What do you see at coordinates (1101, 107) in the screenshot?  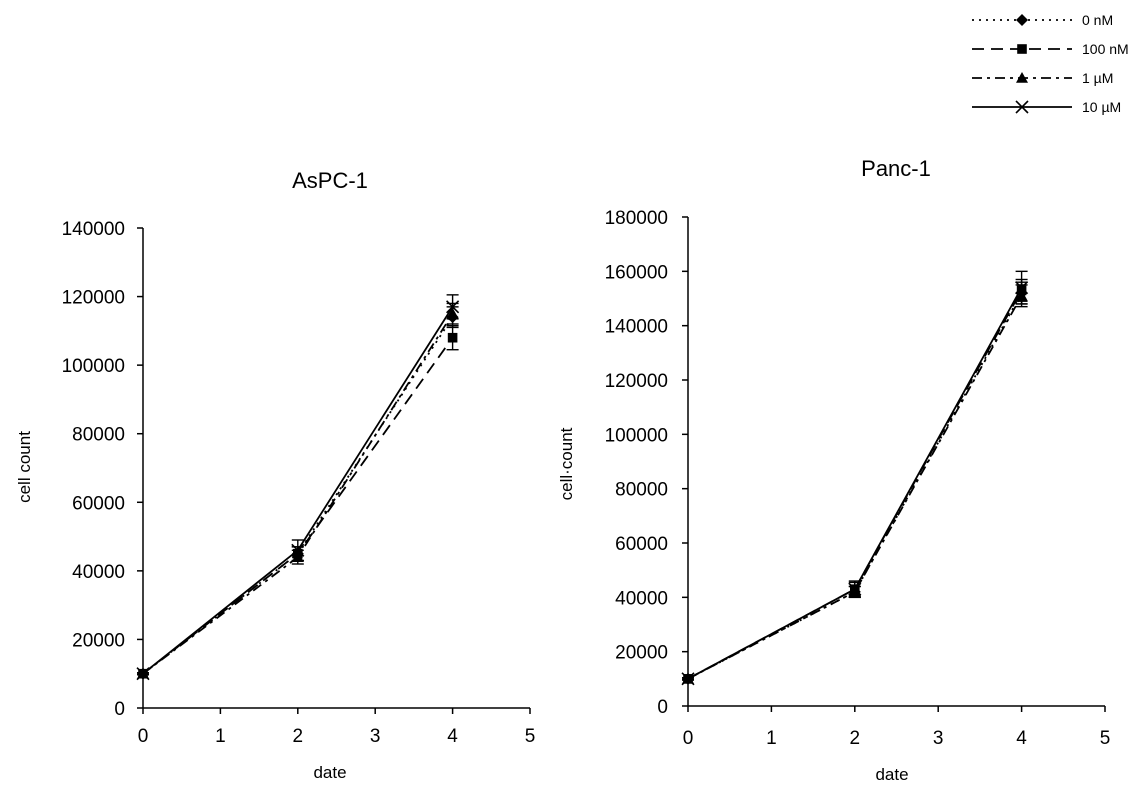 I see `legend-label: 10 µM` at bounding box center [1101, 107].